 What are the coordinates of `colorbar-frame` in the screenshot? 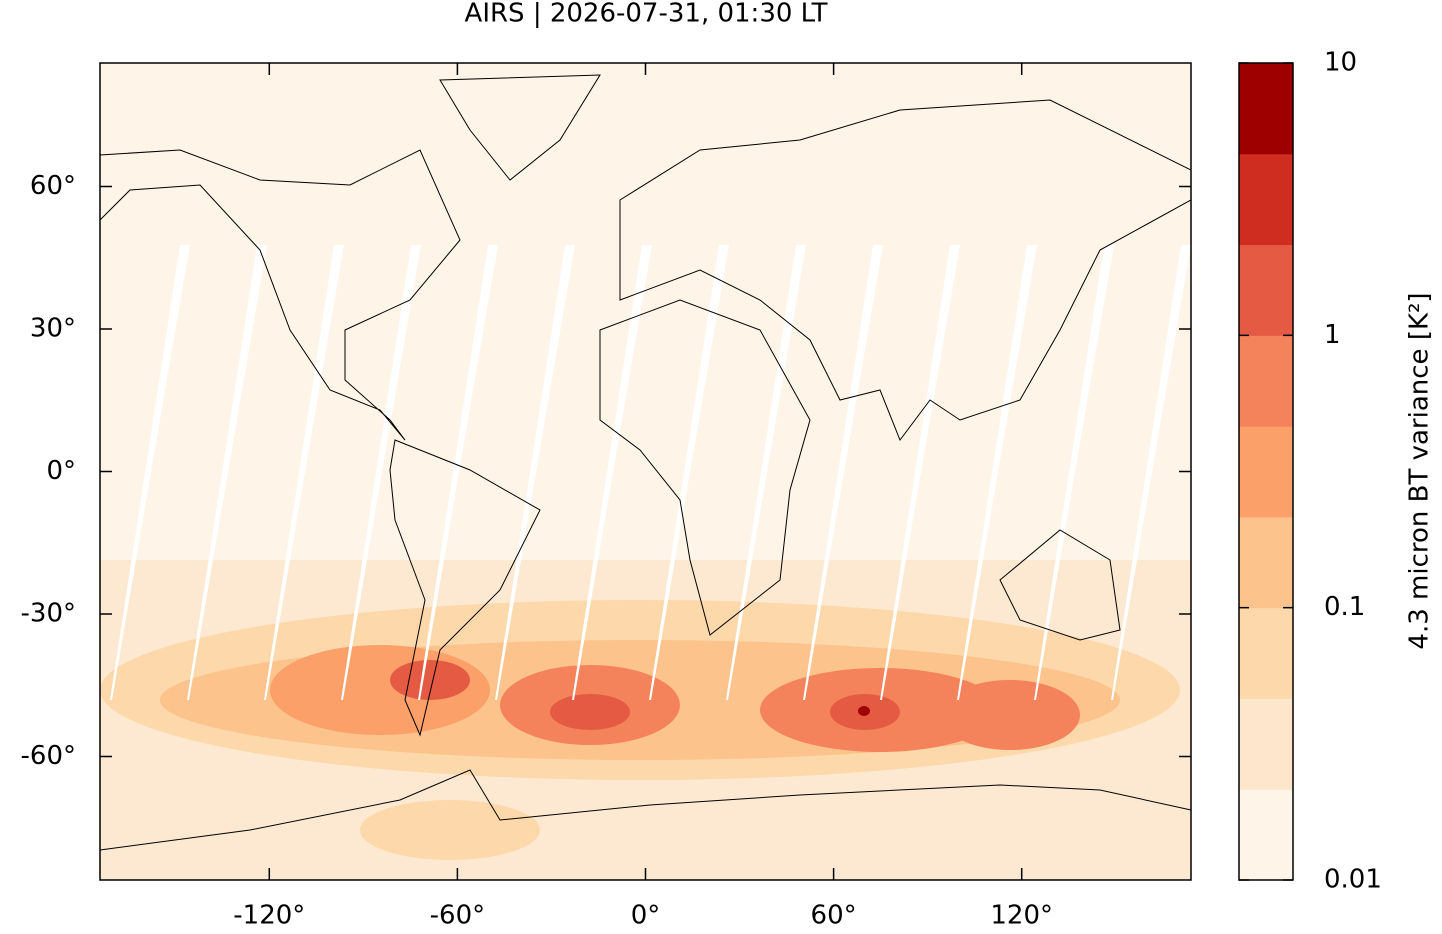 It's located at (1266, 471).